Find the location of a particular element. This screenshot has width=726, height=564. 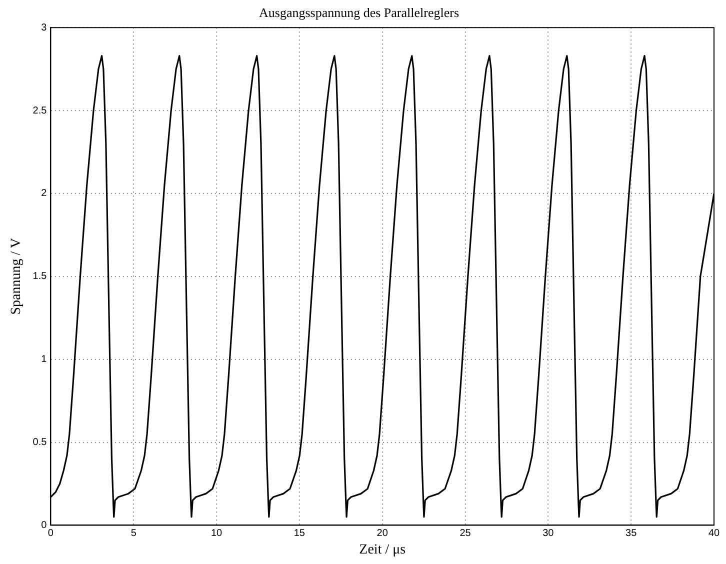

x-tick-label: 35 is located at coordinates (632, 533).